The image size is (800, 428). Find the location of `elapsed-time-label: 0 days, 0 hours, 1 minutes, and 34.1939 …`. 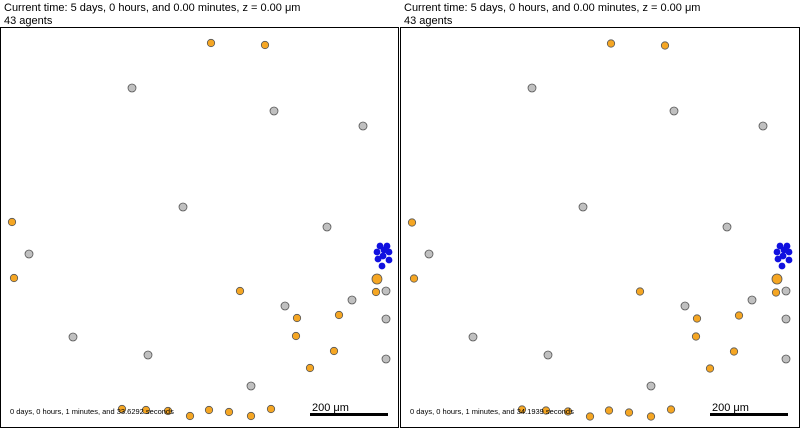

elapsed-time-label: 0 days, 0 hours, 1 minutes, and 34.1939 … is located at coordinates (492, 411).